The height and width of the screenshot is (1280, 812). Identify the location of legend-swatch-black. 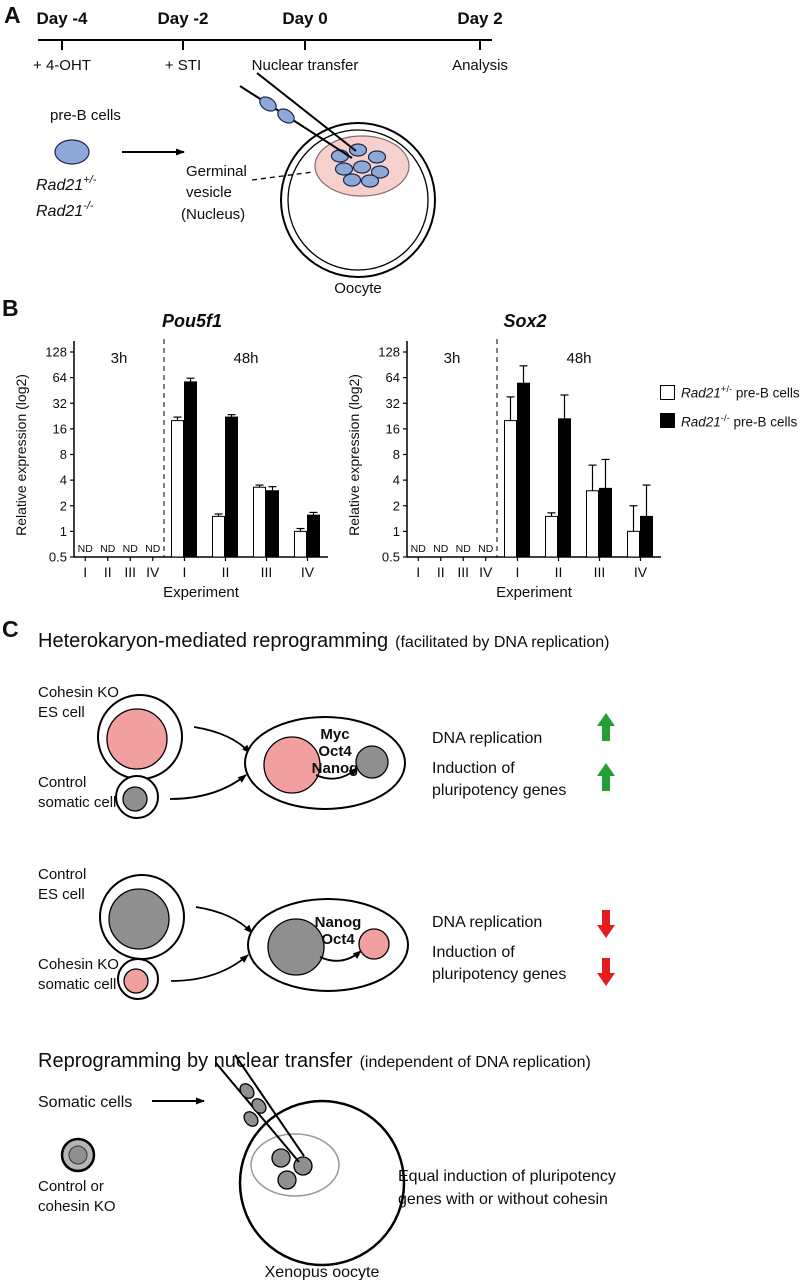
(667, 421).